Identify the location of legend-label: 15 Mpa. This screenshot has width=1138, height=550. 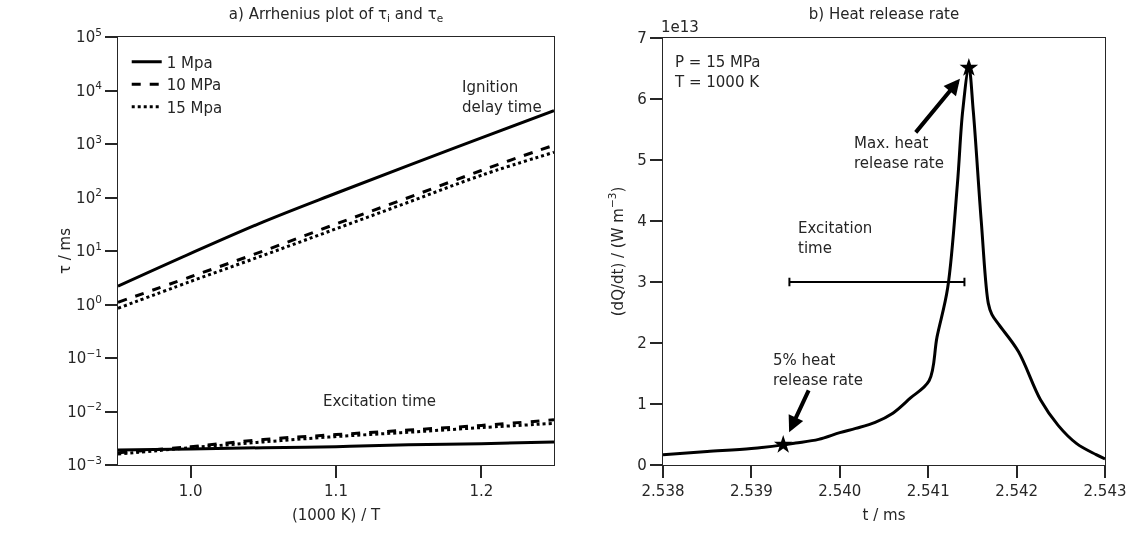
(194, 107).